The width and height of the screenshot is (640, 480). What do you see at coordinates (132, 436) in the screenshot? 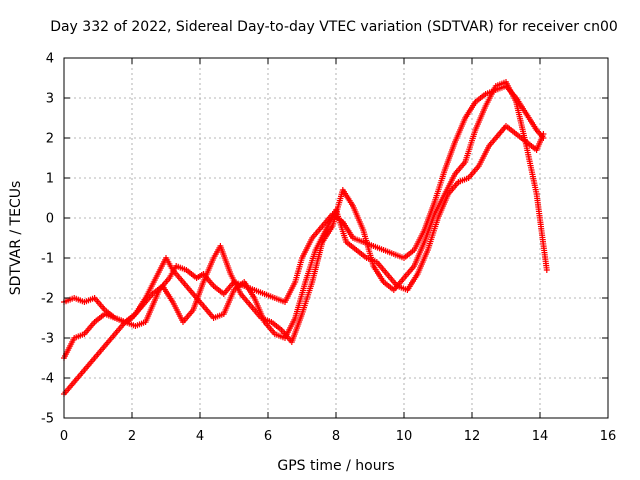
I see `x-tick-label: 2` at bounding box center [132, 436].